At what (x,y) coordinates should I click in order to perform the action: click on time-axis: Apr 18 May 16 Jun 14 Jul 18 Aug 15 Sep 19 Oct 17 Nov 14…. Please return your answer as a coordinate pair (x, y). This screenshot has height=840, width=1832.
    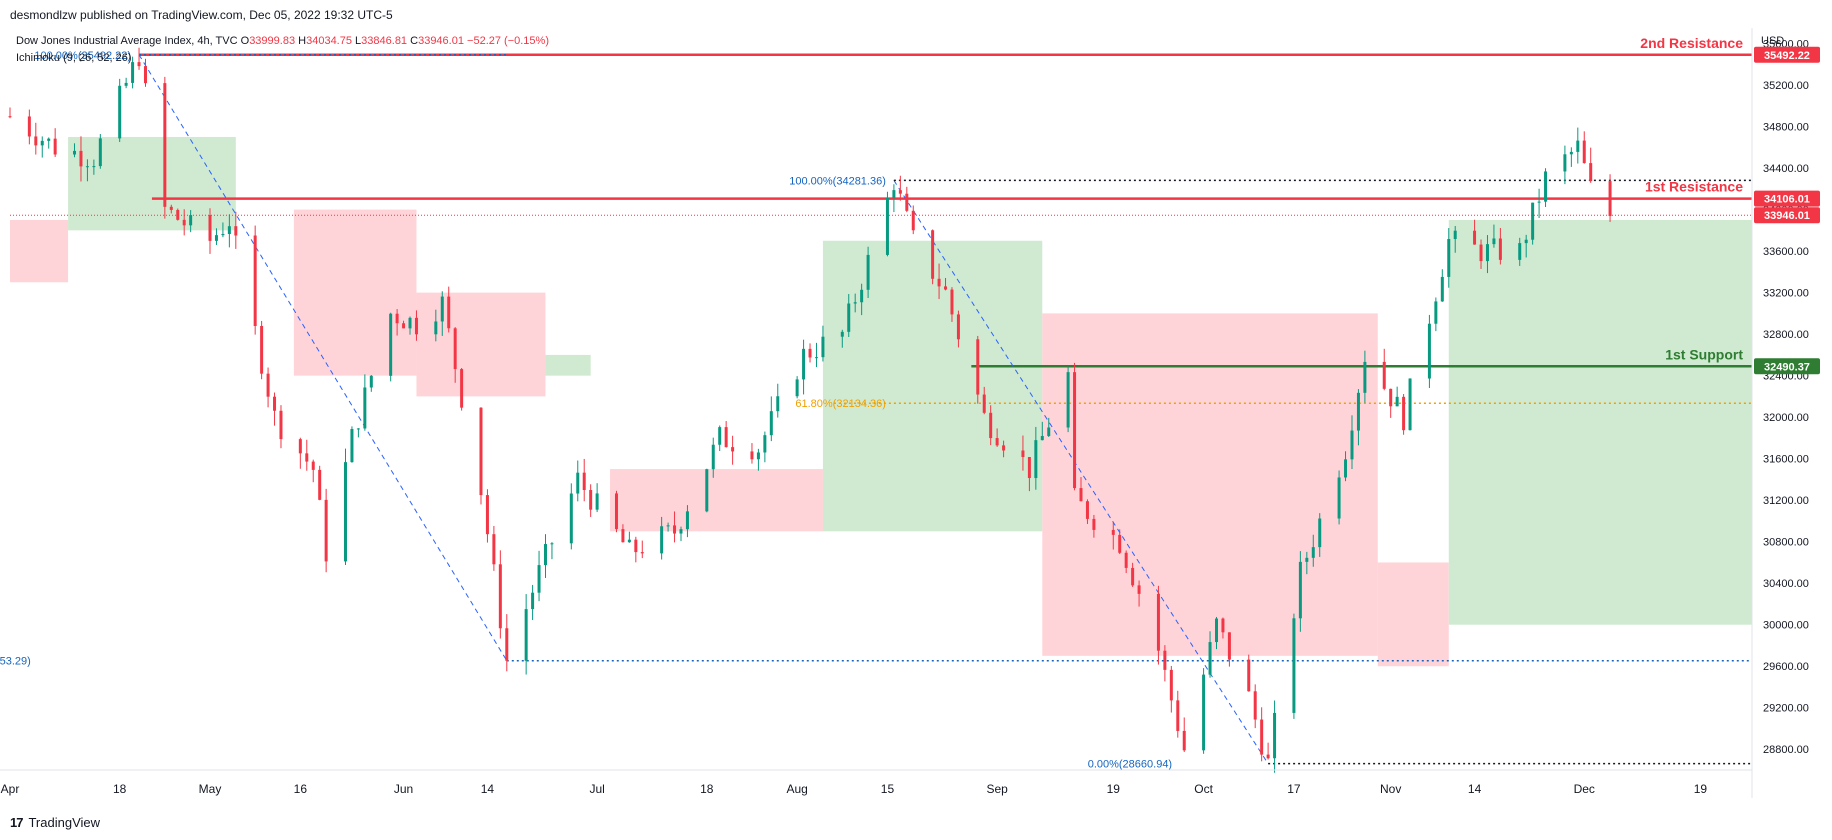
    Looking at the image, I should click on (854, 789).